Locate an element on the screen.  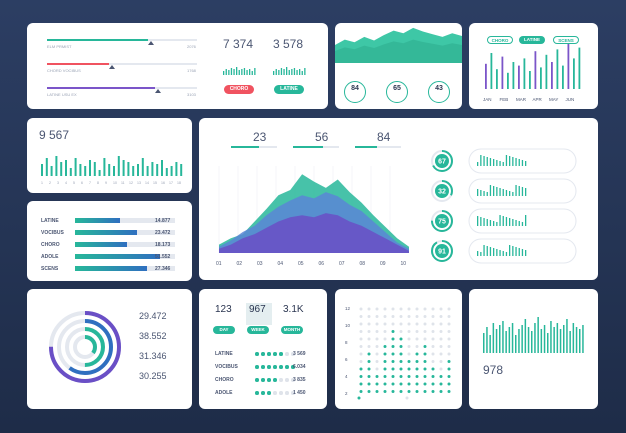
latine-button: LATINE is located at coordinates (289, 89).